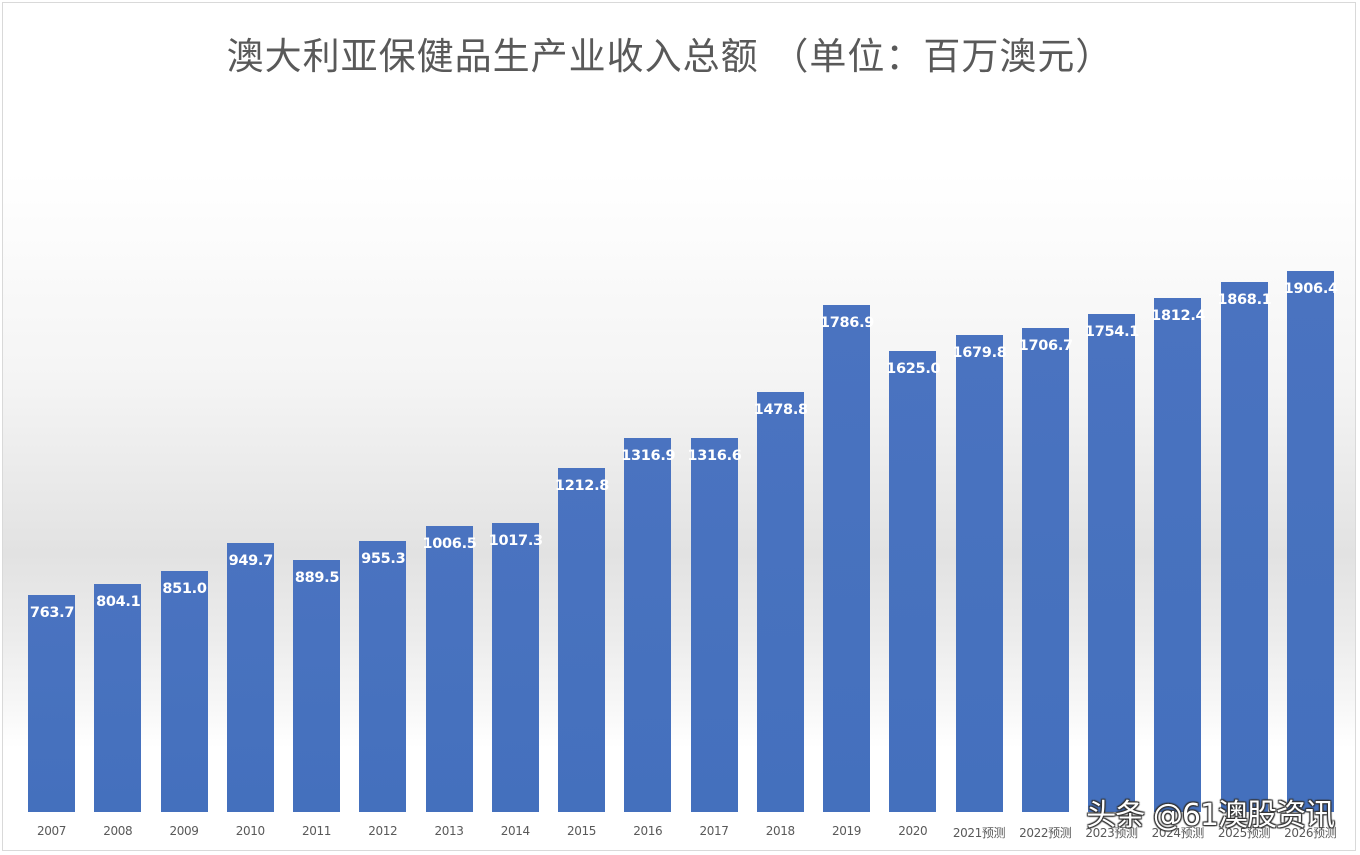  I want to click on bar-value-label: 1812.4, so click(1178, 315).